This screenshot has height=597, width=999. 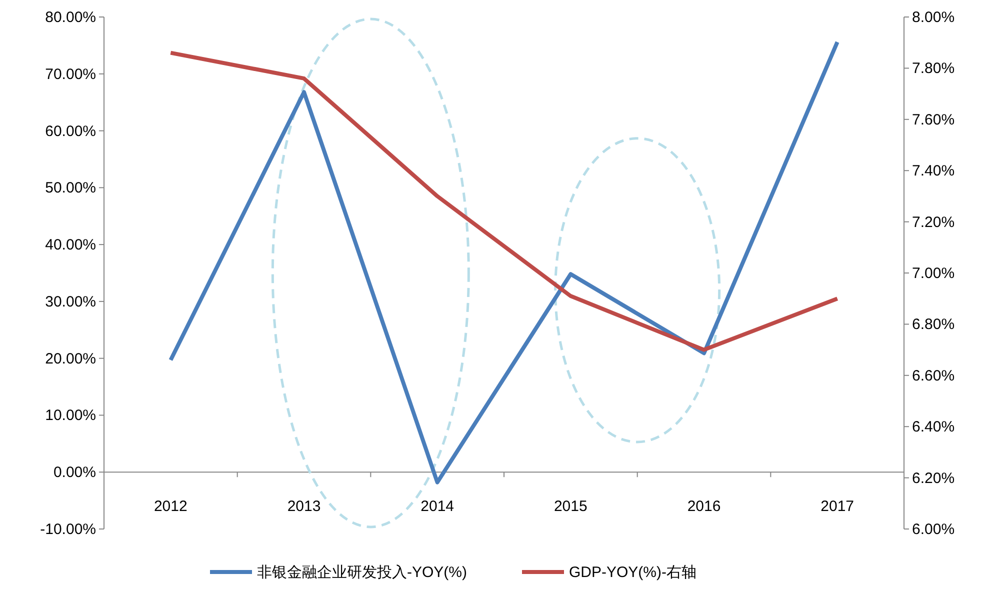 I want to click on y2-tick-label: 7.80%, so click(x=933, y=69).